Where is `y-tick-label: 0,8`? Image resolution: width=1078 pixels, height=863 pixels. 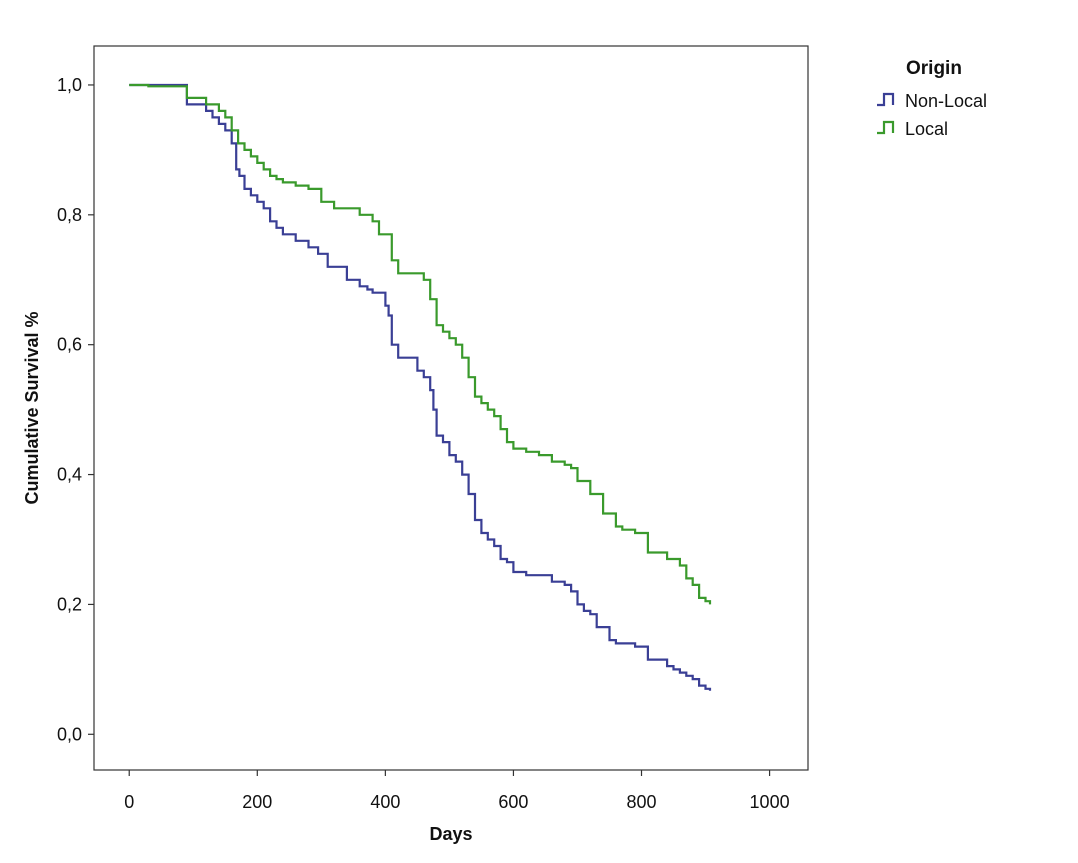 y-tick-label: 0,8 is located at coordinates (69, 215).